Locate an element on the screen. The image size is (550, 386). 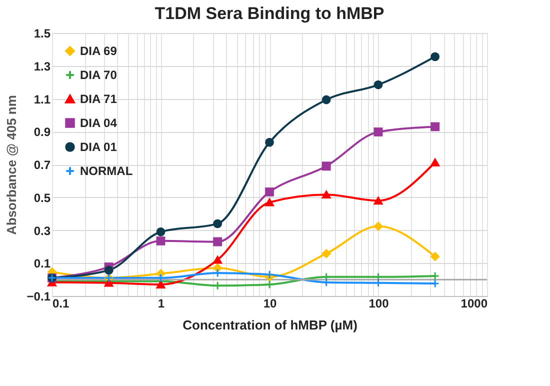
x-tick-label: 10 is located at coordinates (270, 303).